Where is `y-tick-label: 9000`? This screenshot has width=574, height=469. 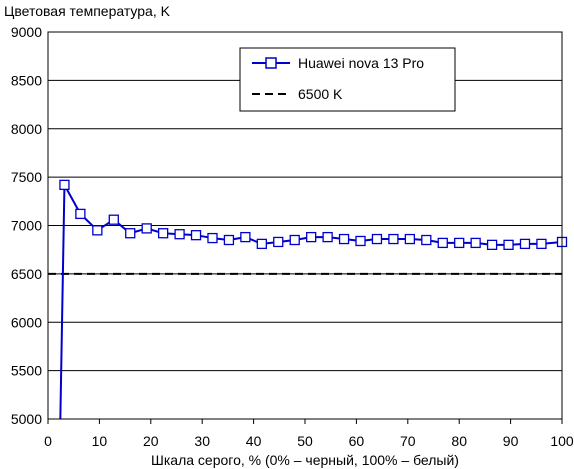
y-tick-label: 9000 is located at coordinates (26, 32).